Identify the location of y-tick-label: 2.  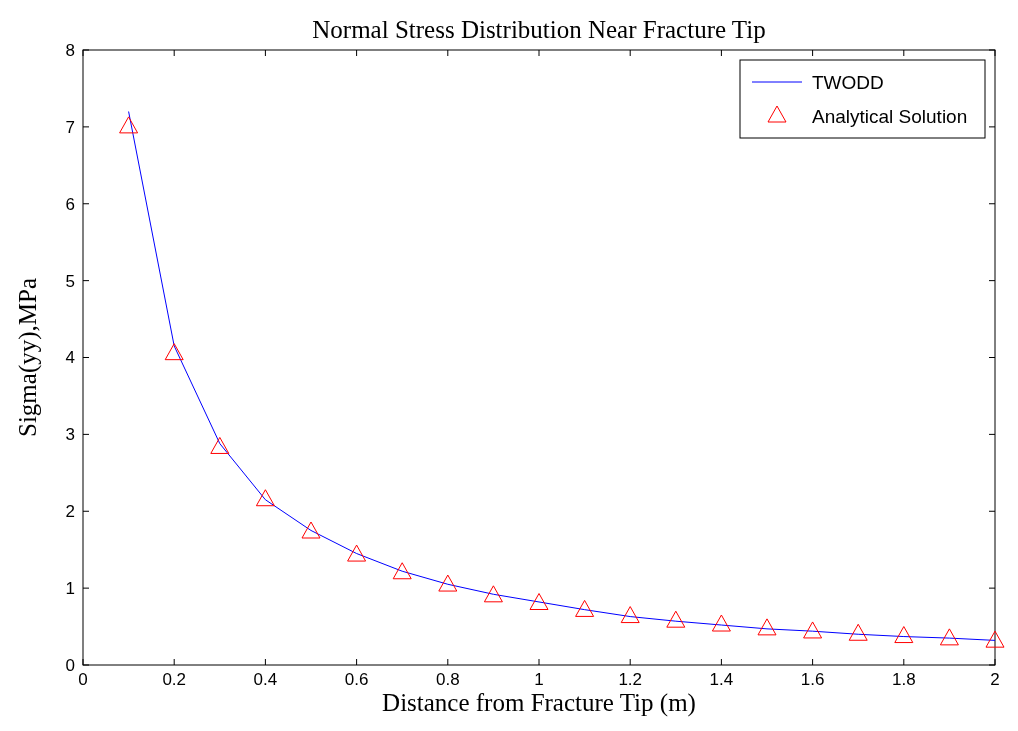
(70, 512).